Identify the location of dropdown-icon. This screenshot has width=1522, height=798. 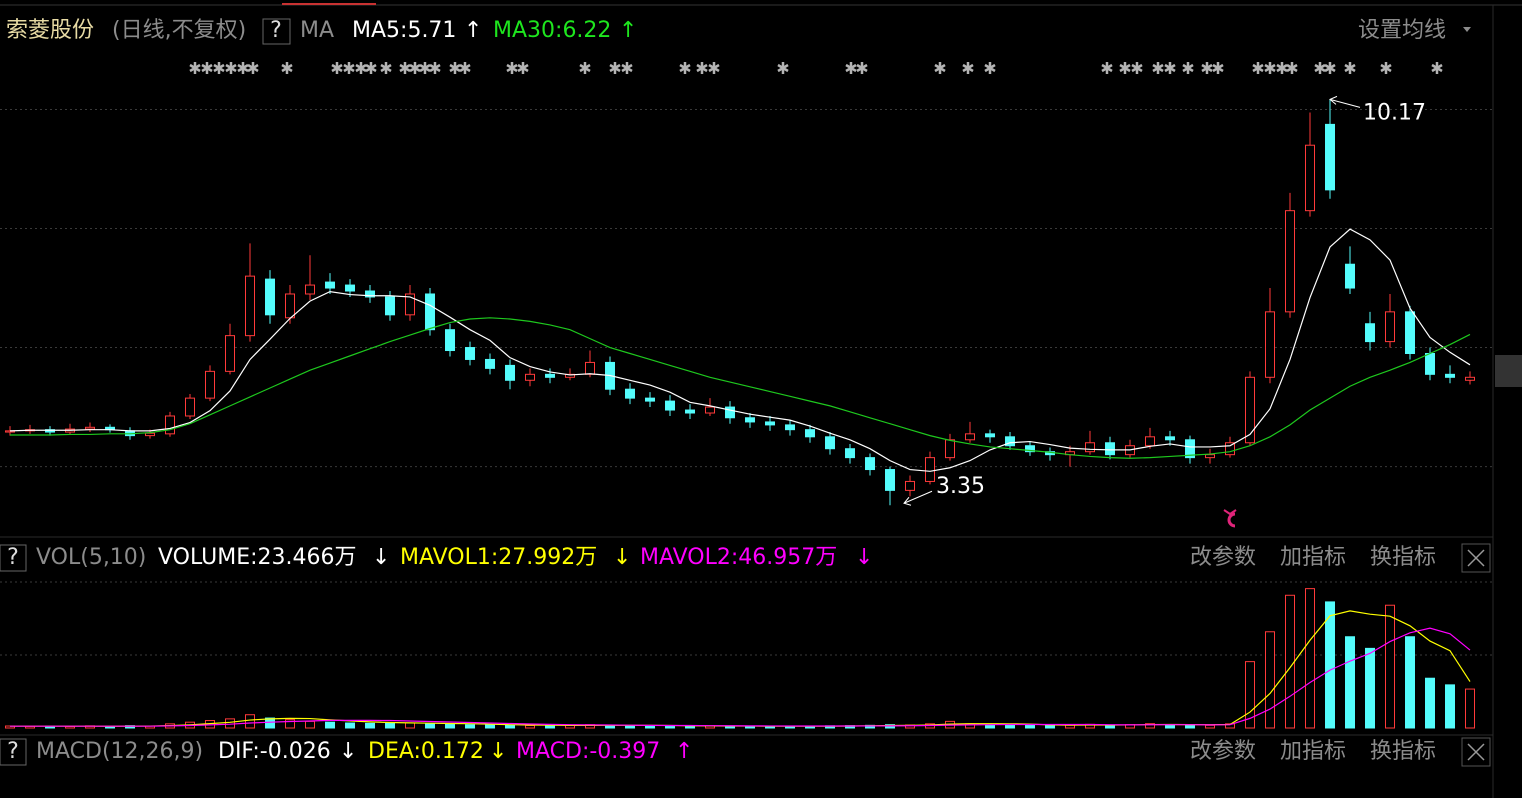
(1467, 29).